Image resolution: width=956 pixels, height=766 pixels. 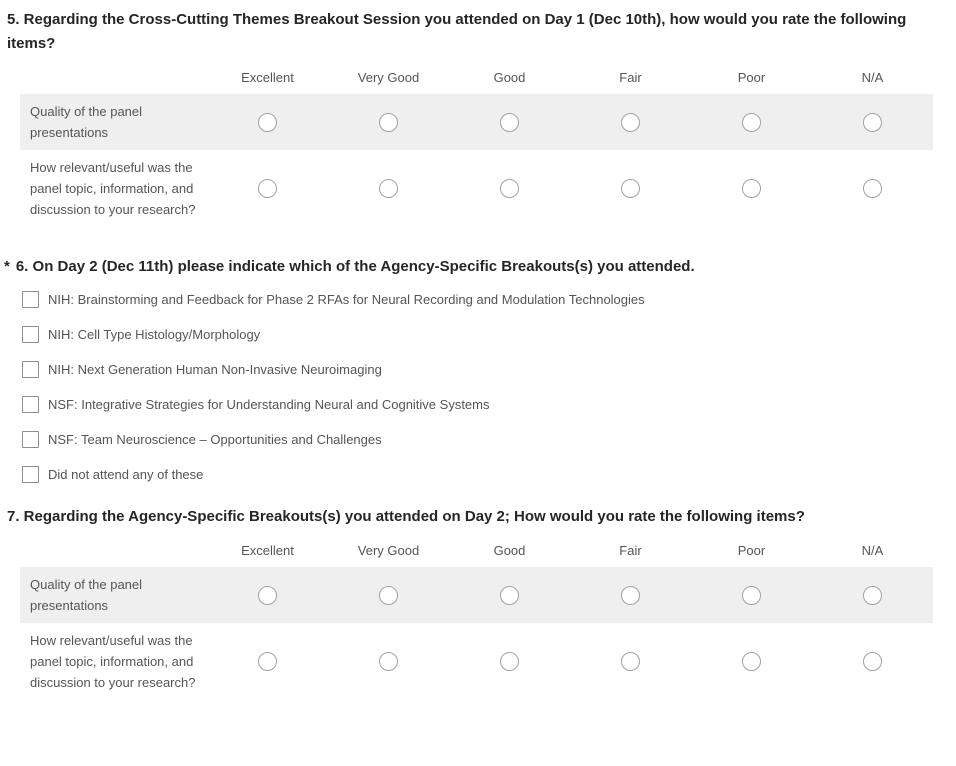 I want to click on checkbox-label: Did not attend any of these, so click(x=126, y=474).